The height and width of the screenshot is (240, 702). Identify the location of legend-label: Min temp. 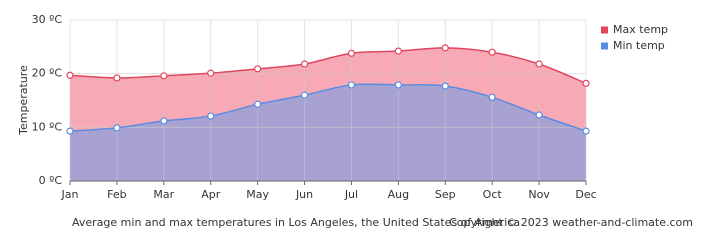
(639, 45).